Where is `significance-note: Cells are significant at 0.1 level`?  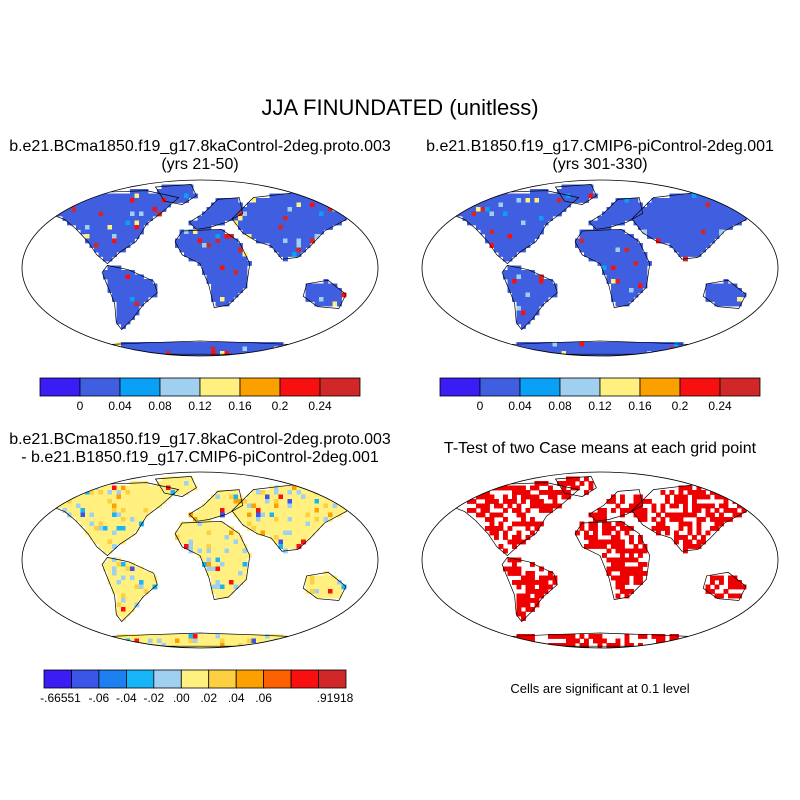 significance-note: Cells are significant at 0.1 level is located at coordinates (600, 688).